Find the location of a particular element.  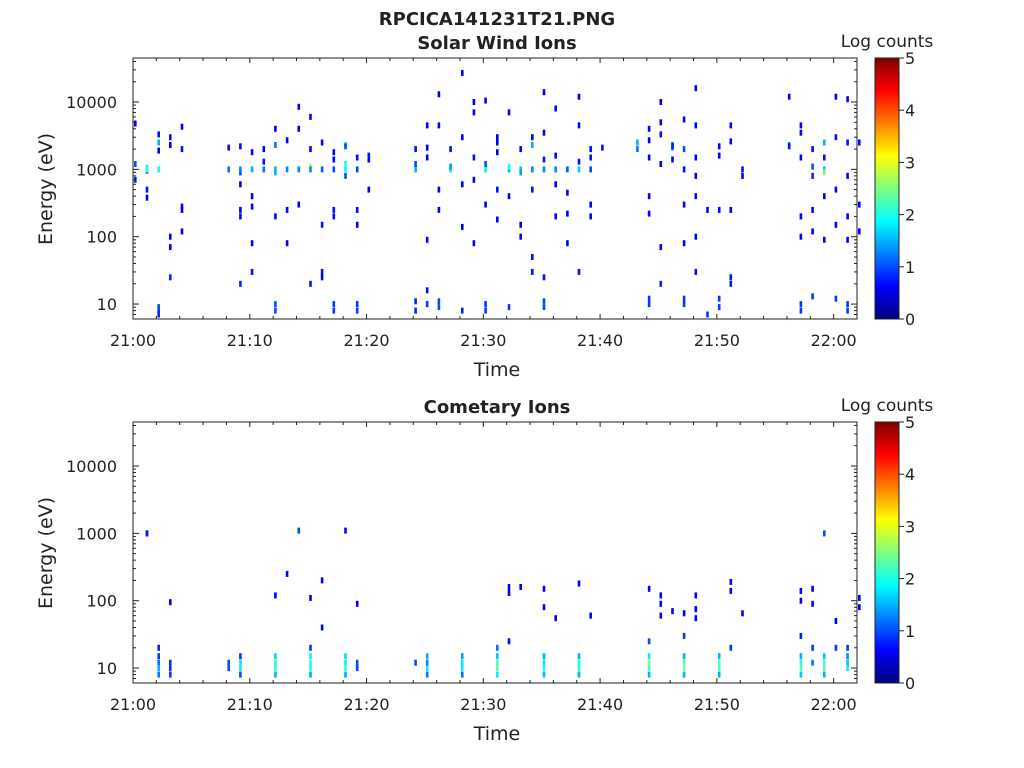

solar-wind-colorbar-ticks: 0 1 2 3 4 5 is located at coordinates (907, 189).